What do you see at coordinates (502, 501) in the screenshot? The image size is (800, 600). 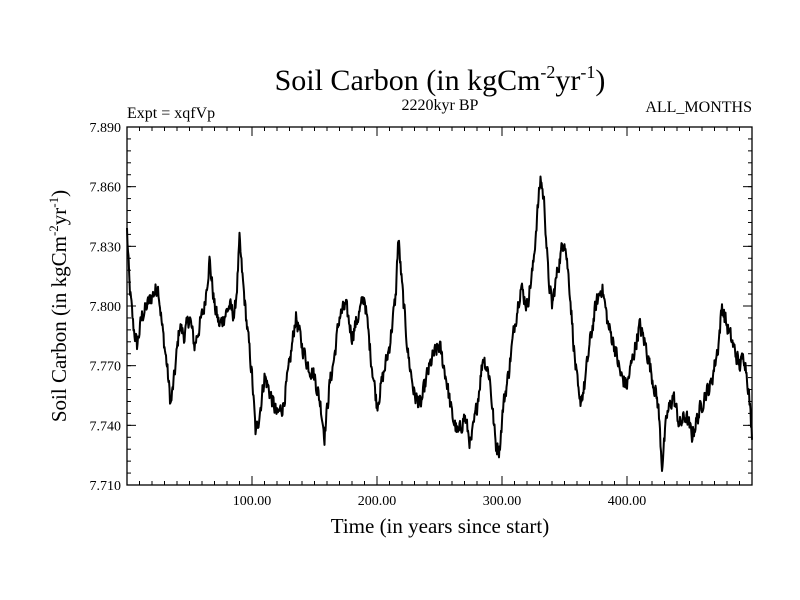 I see `x-tick-label: 300.00` at bounding box center [502, 501].